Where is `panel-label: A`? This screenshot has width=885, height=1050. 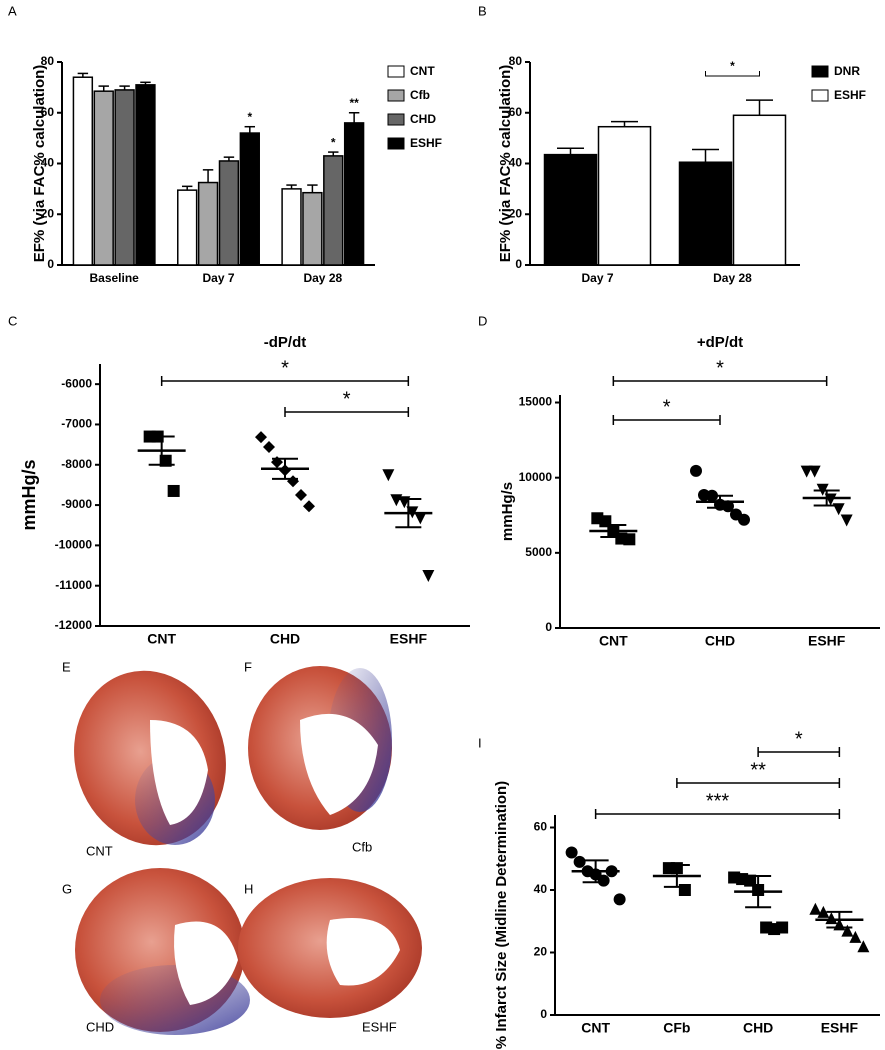
panel-label: A is located at coordinates (12, 10).